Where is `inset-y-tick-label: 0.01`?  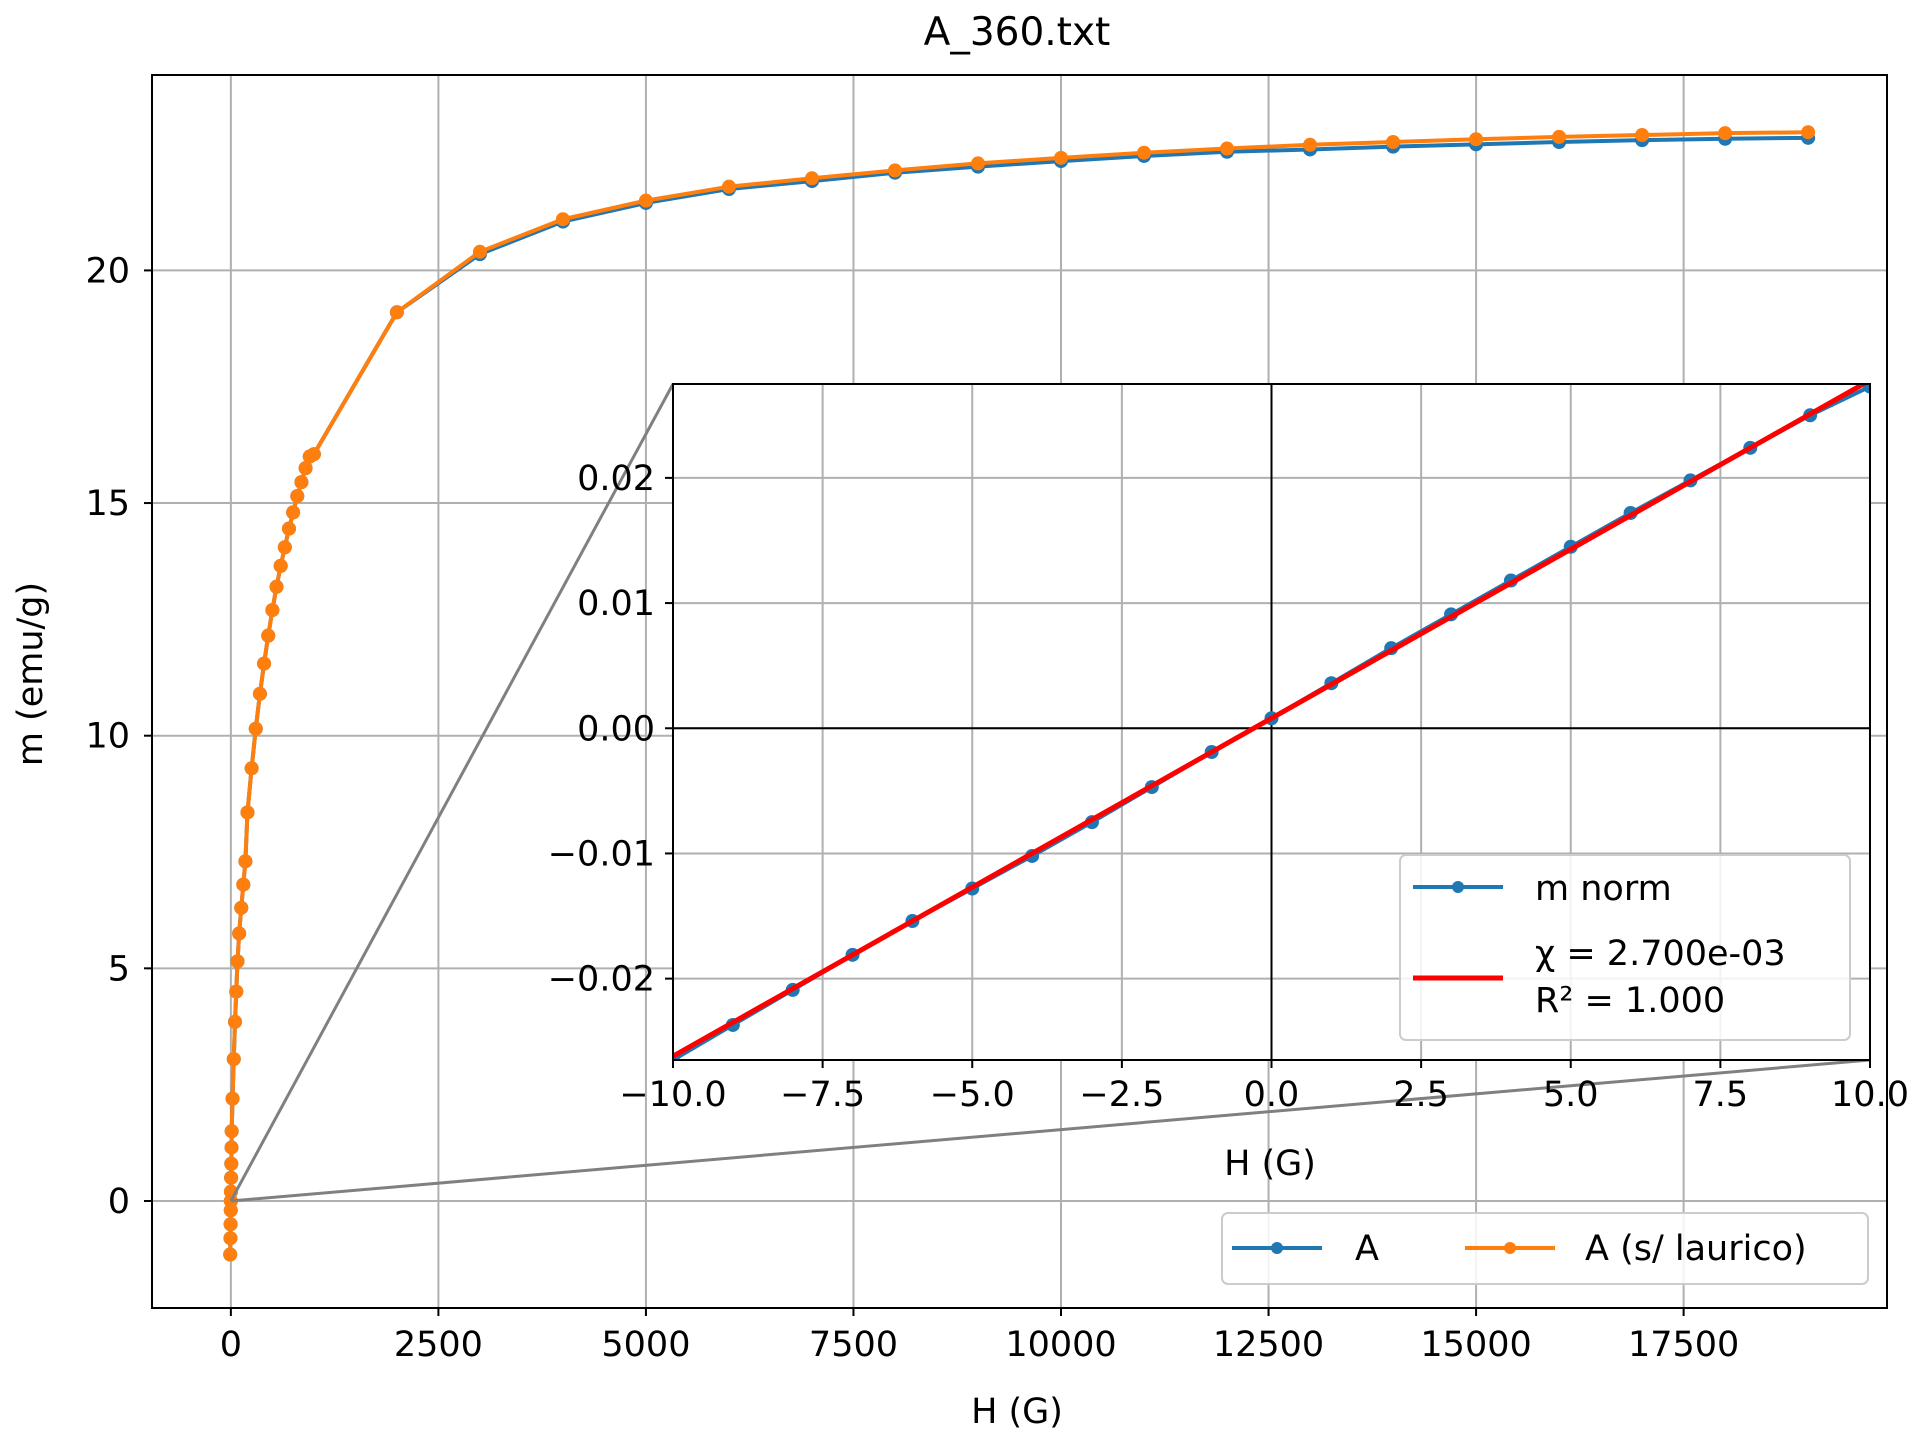
inset-y-tick-label: 0.01 is located at coordinates (616, 604).